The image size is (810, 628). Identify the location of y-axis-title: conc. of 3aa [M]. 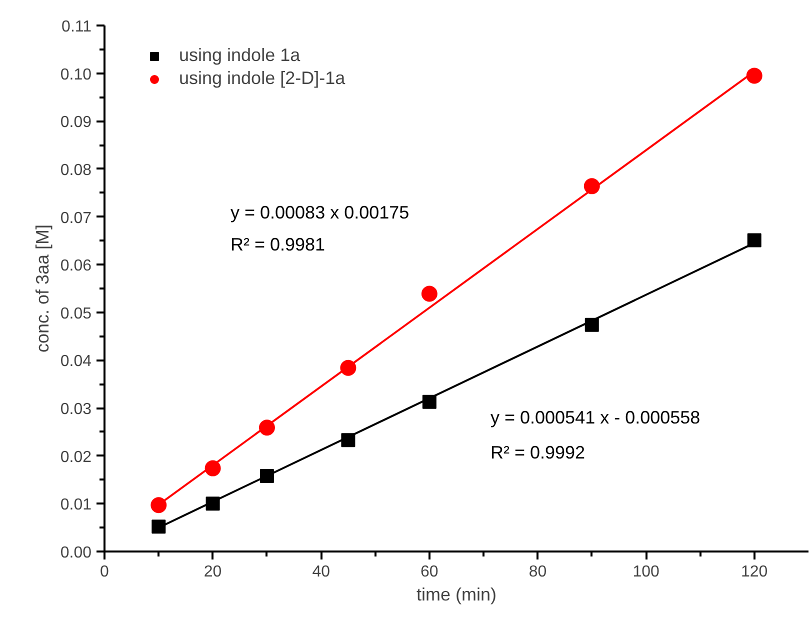
(42, 288).